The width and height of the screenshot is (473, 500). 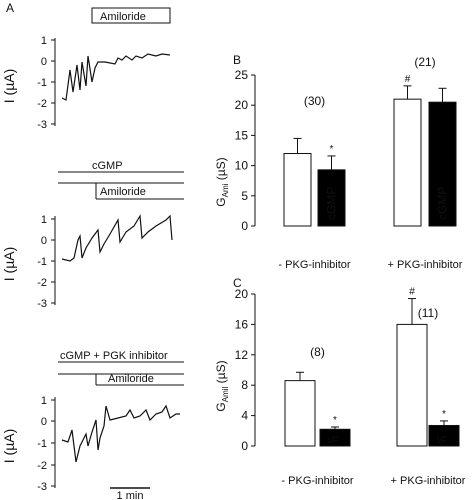 What do you see at coordinates (242, 75) in the screenshot?
I see `chartb-ytick-label: 25` at bounding box center [242, 75].